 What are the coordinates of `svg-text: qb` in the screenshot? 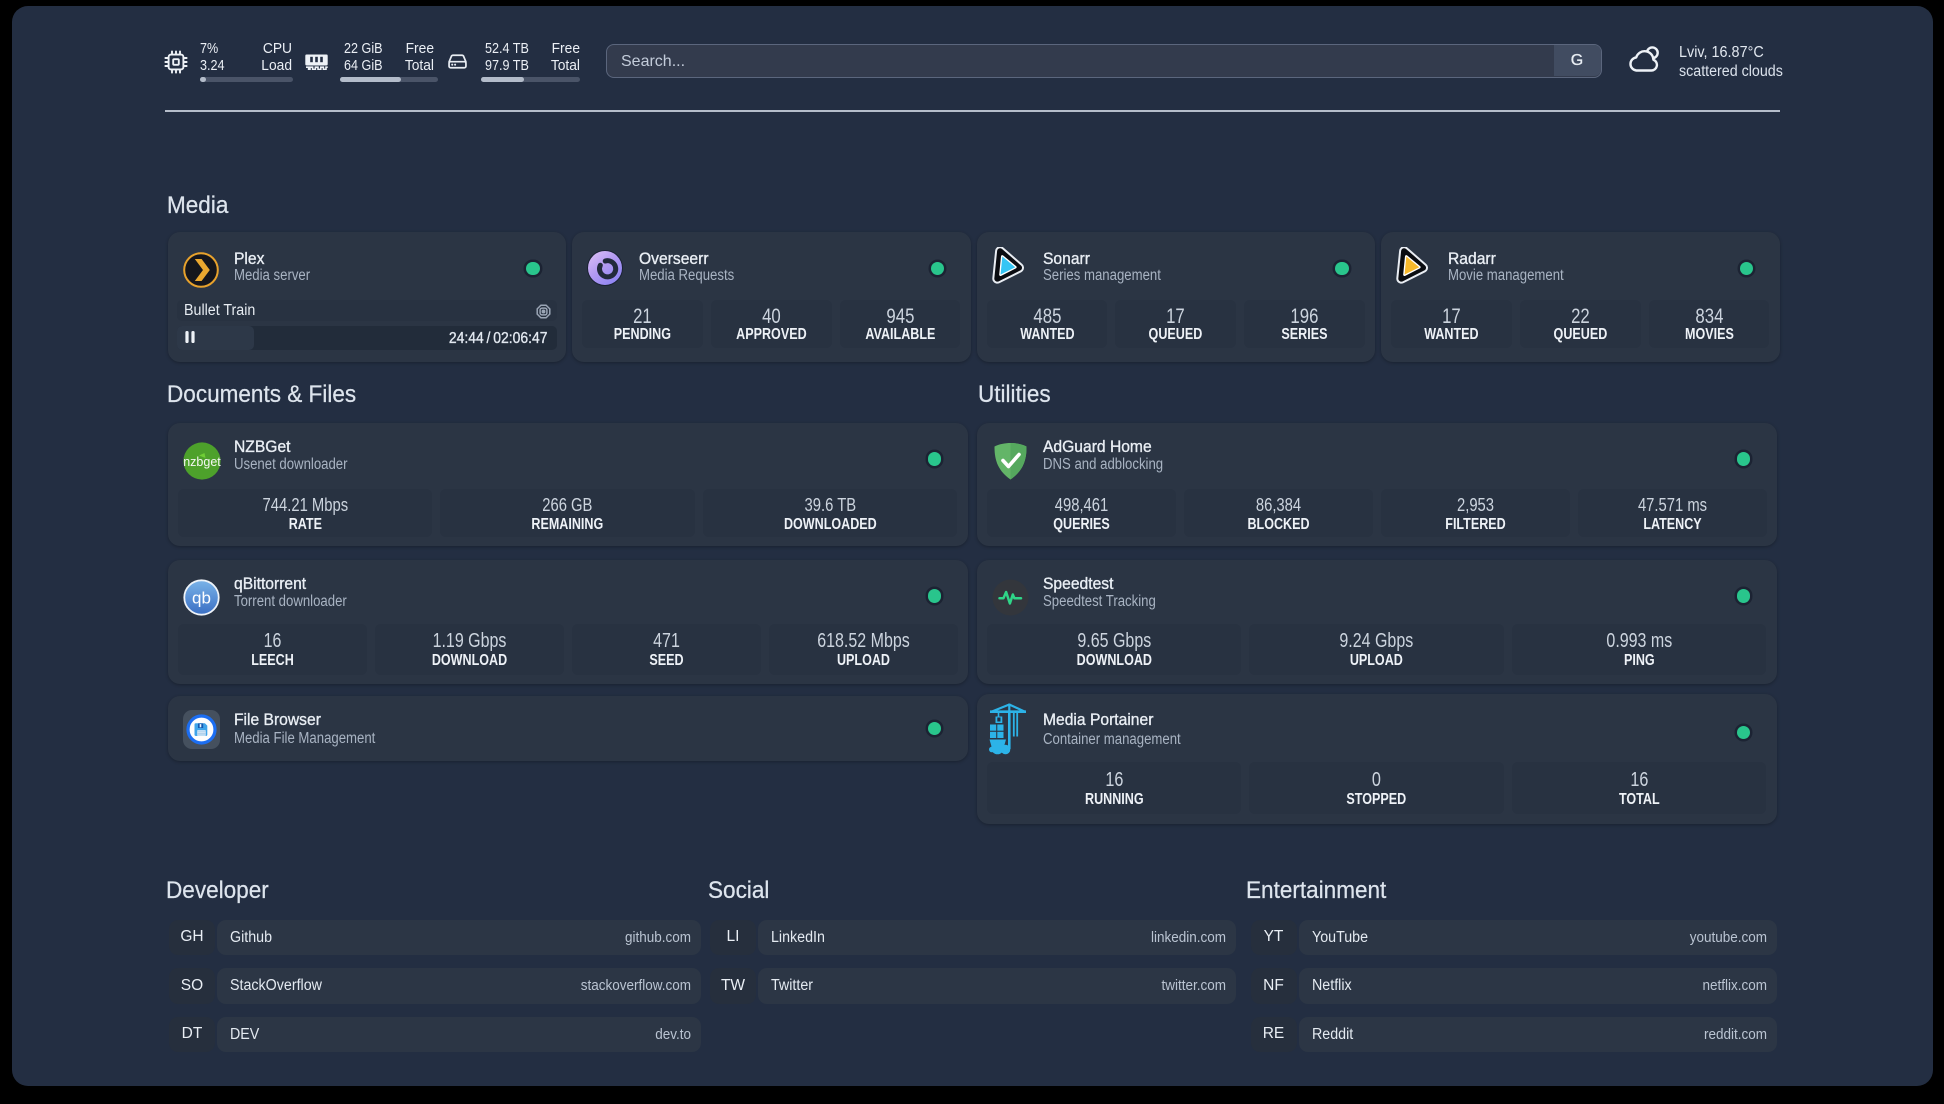 It's located at (201, 597).